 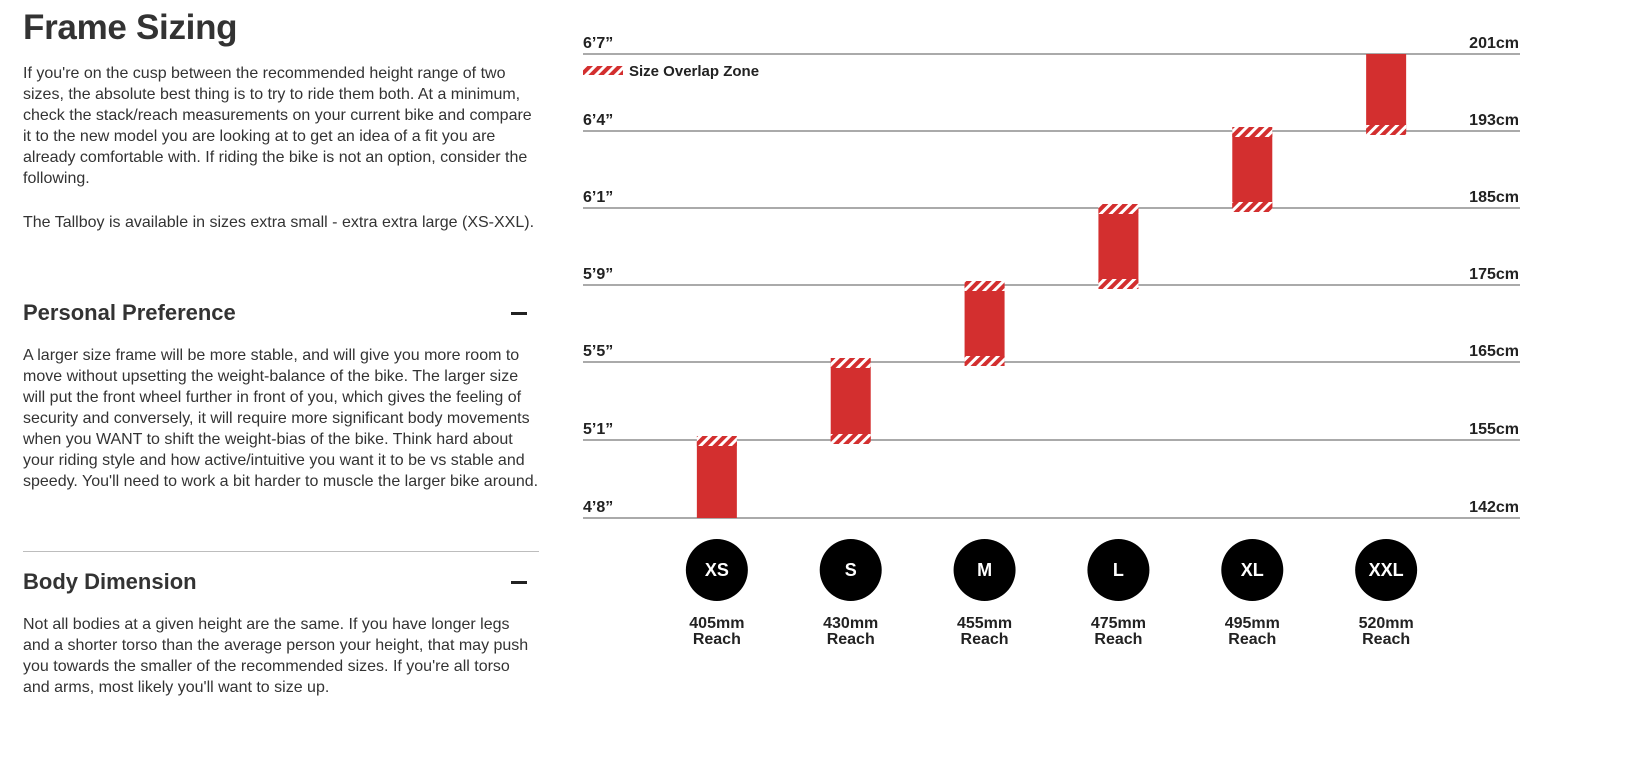 I want to click on height-cm-label: 201cm, so click(x=1494, y=43).